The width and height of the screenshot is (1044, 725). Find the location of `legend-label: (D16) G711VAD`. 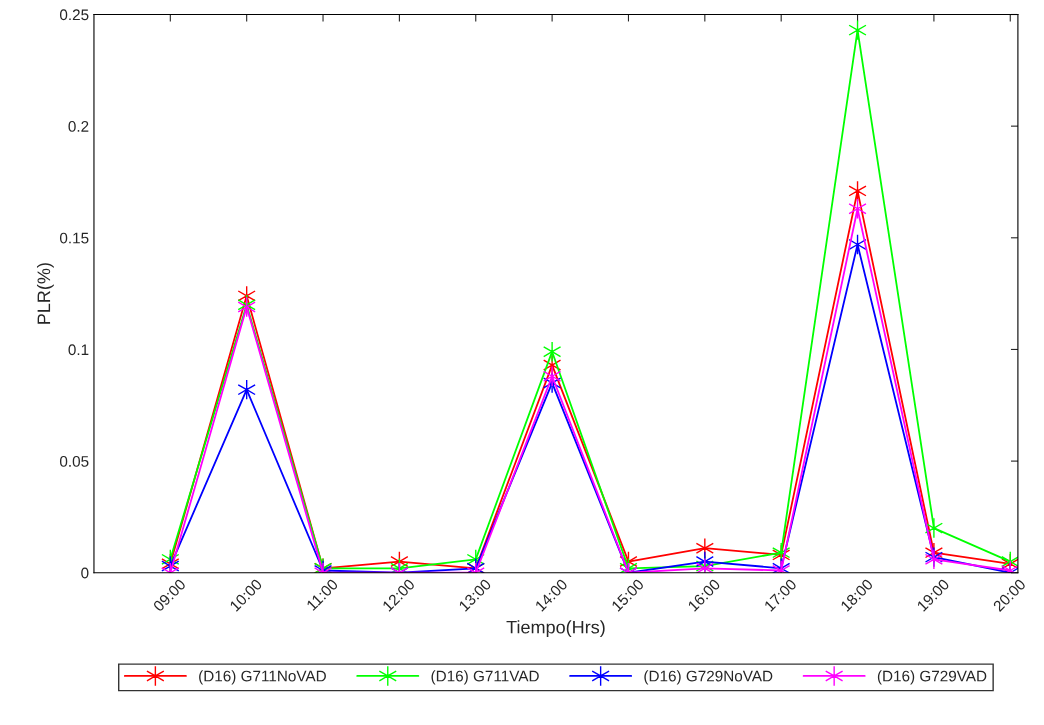

legend-label: (D16) G711VAD is located at coordinates (485, 677).